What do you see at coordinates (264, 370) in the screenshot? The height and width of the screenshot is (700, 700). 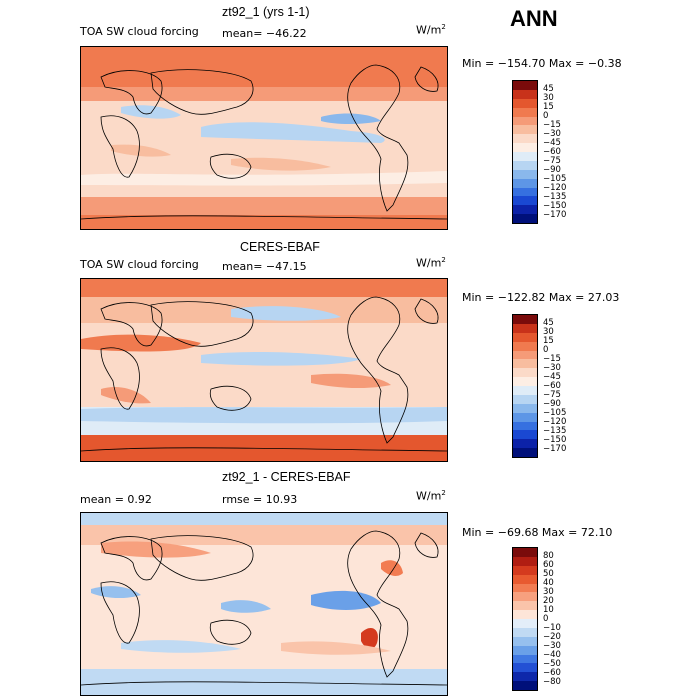 I see `obs-map` at bounding box center [264, 370].